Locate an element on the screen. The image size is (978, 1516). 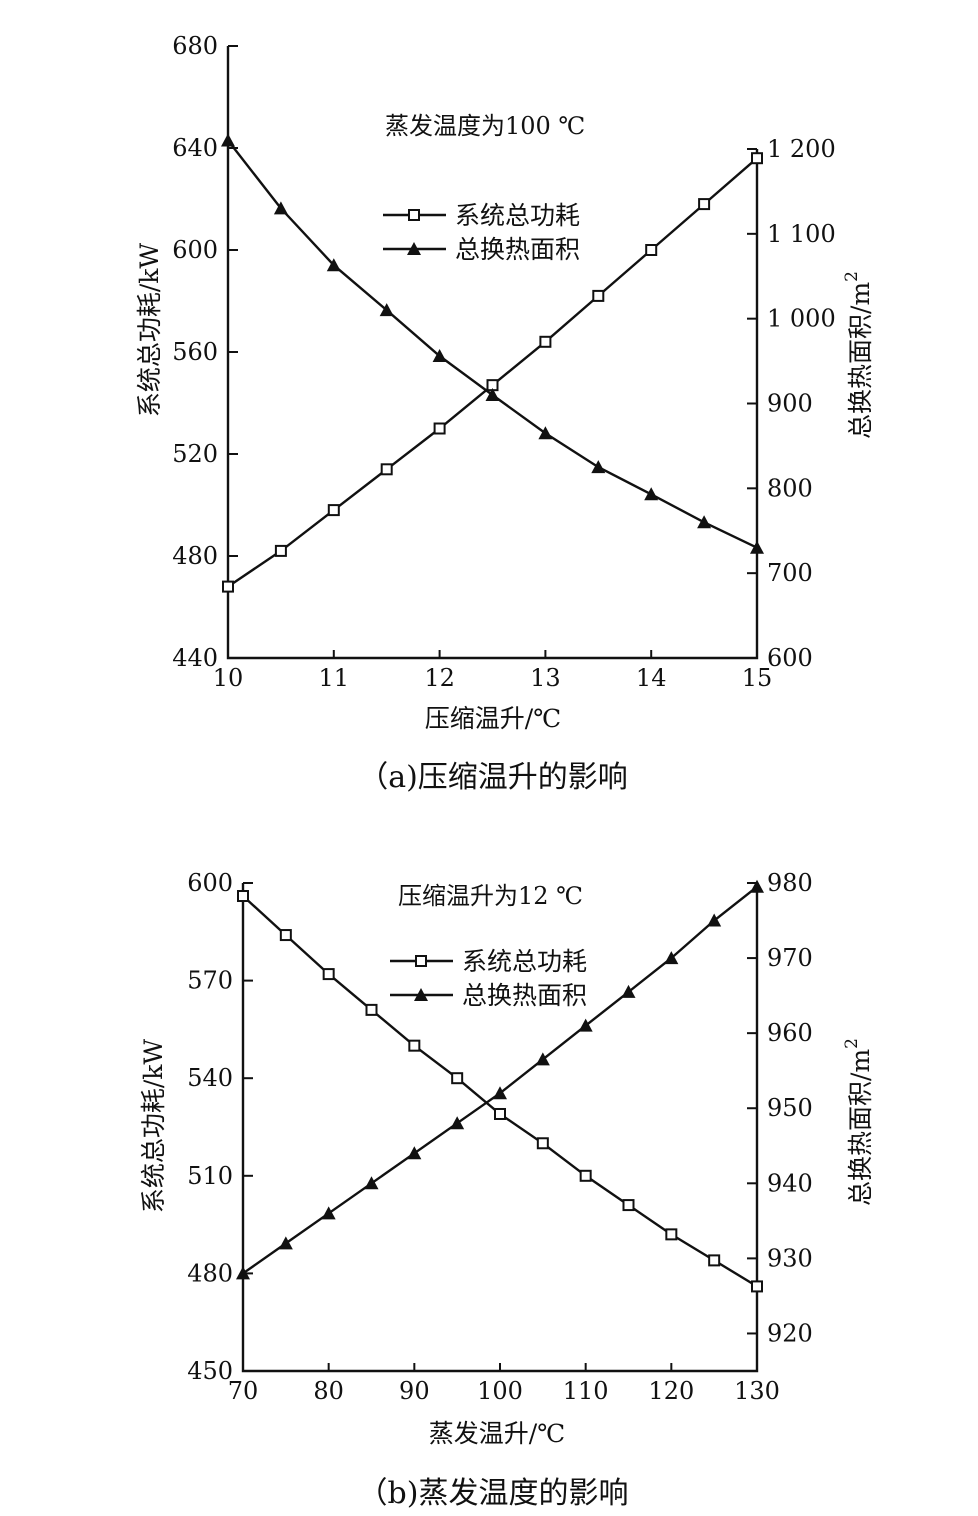
y-right-tick-label-a-1: 700 is located at coordinates (790, 573).